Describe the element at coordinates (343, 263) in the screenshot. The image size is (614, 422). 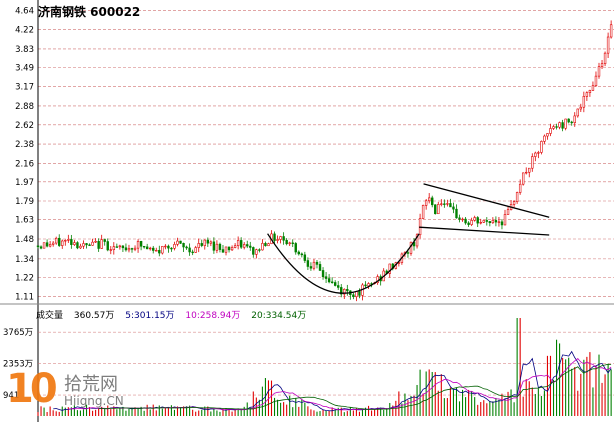
I see `cup-arc` at that location.